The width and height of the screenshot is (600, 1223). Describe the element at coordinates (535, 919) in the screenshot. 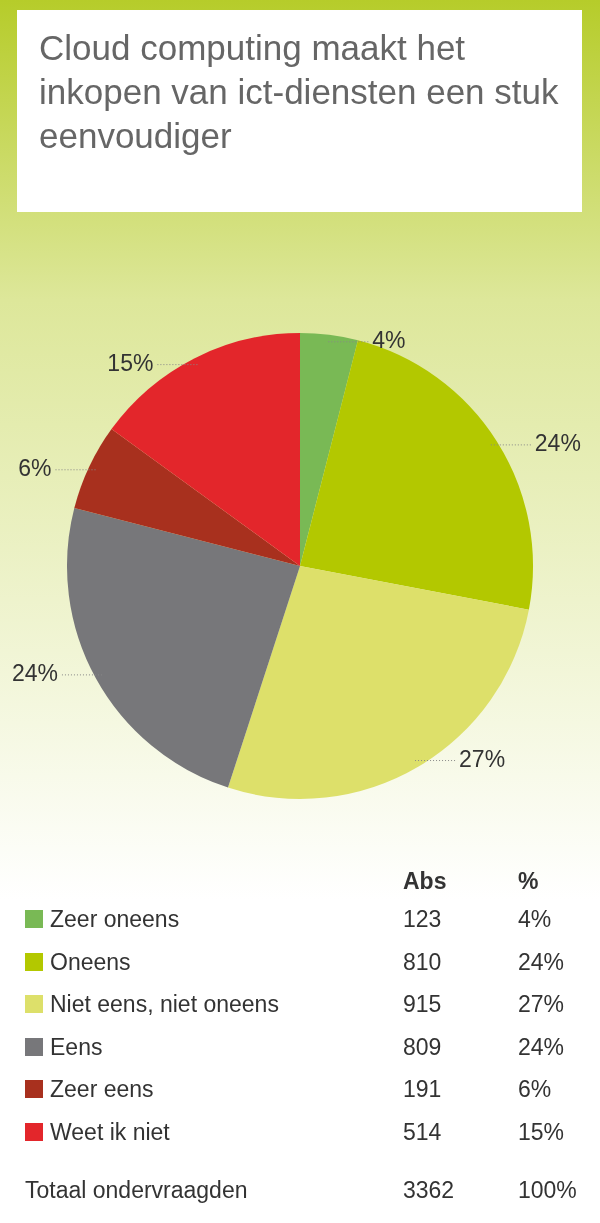

I see `text: 4%` at that location.